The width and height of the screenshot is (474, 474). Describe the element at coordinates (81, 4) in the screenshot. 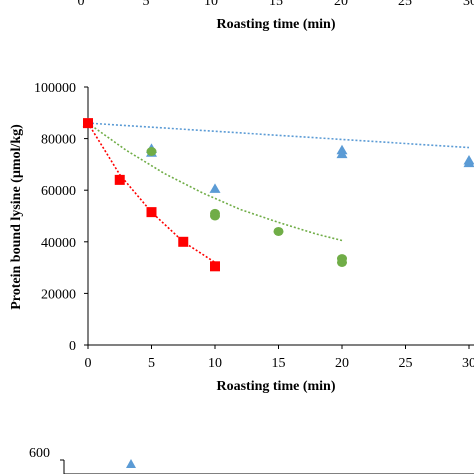

I see `top-x-tick-label: 0` at that location.